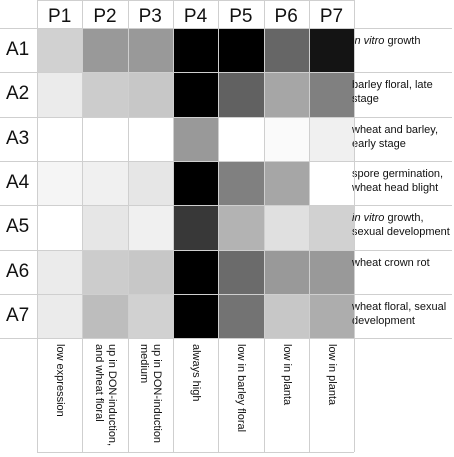  What do you see at coordinates (286, 272) in the screenshot?
I see `heatmap-cell-a6-p6` at bounding box center [286, 272].